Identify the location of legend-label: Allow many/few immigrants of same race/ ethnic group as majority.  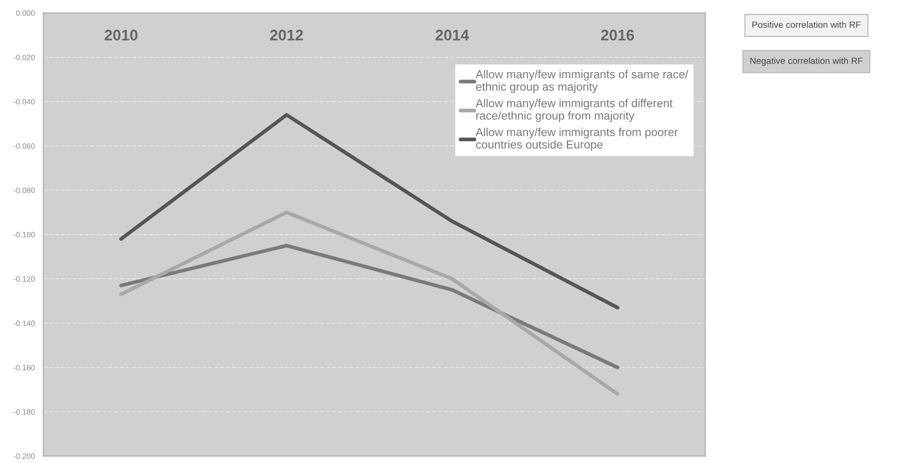
(582, 82).